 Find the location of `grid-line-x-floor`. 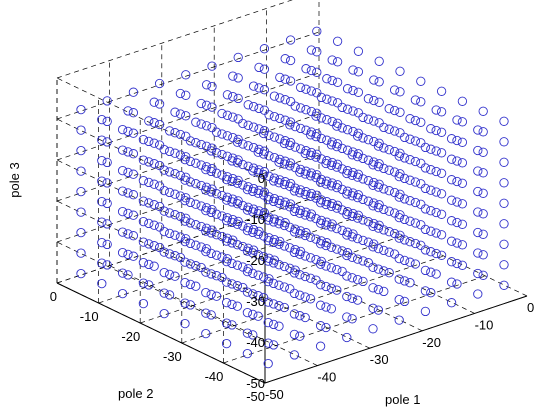

grid-line-x-floor is located at coordinates (213, 315).